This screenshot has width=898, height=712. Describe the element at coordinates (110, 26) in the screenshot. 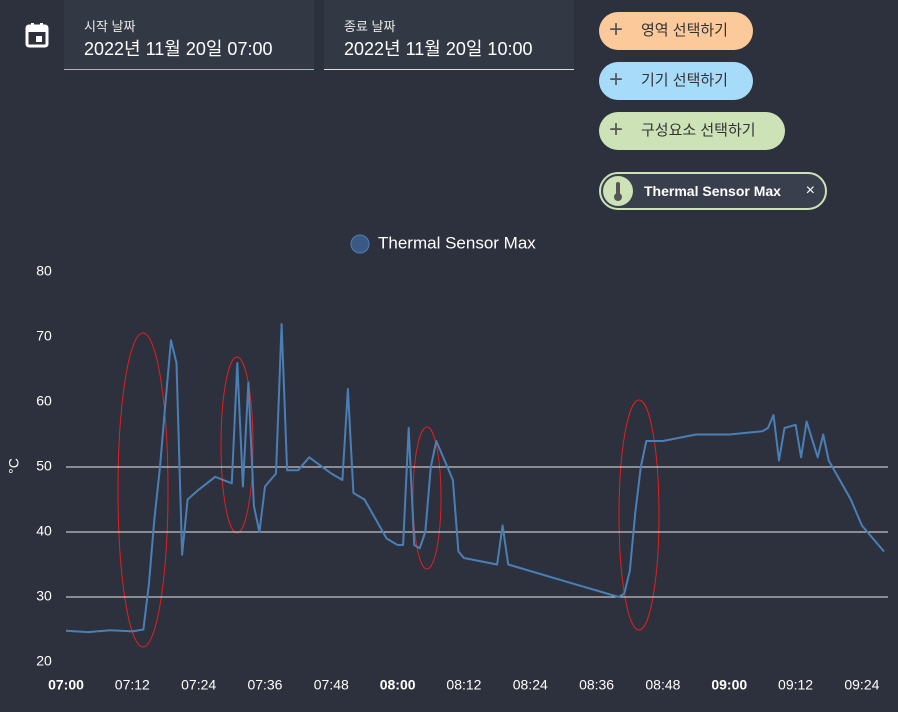

I see `start-date-label: 시작 날짜` at that location.